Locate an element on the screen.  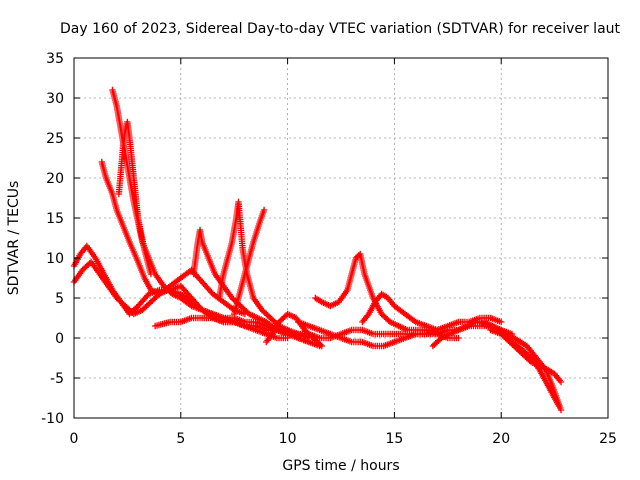
y-tick-label: 15 is located at coordinates (55, 219).